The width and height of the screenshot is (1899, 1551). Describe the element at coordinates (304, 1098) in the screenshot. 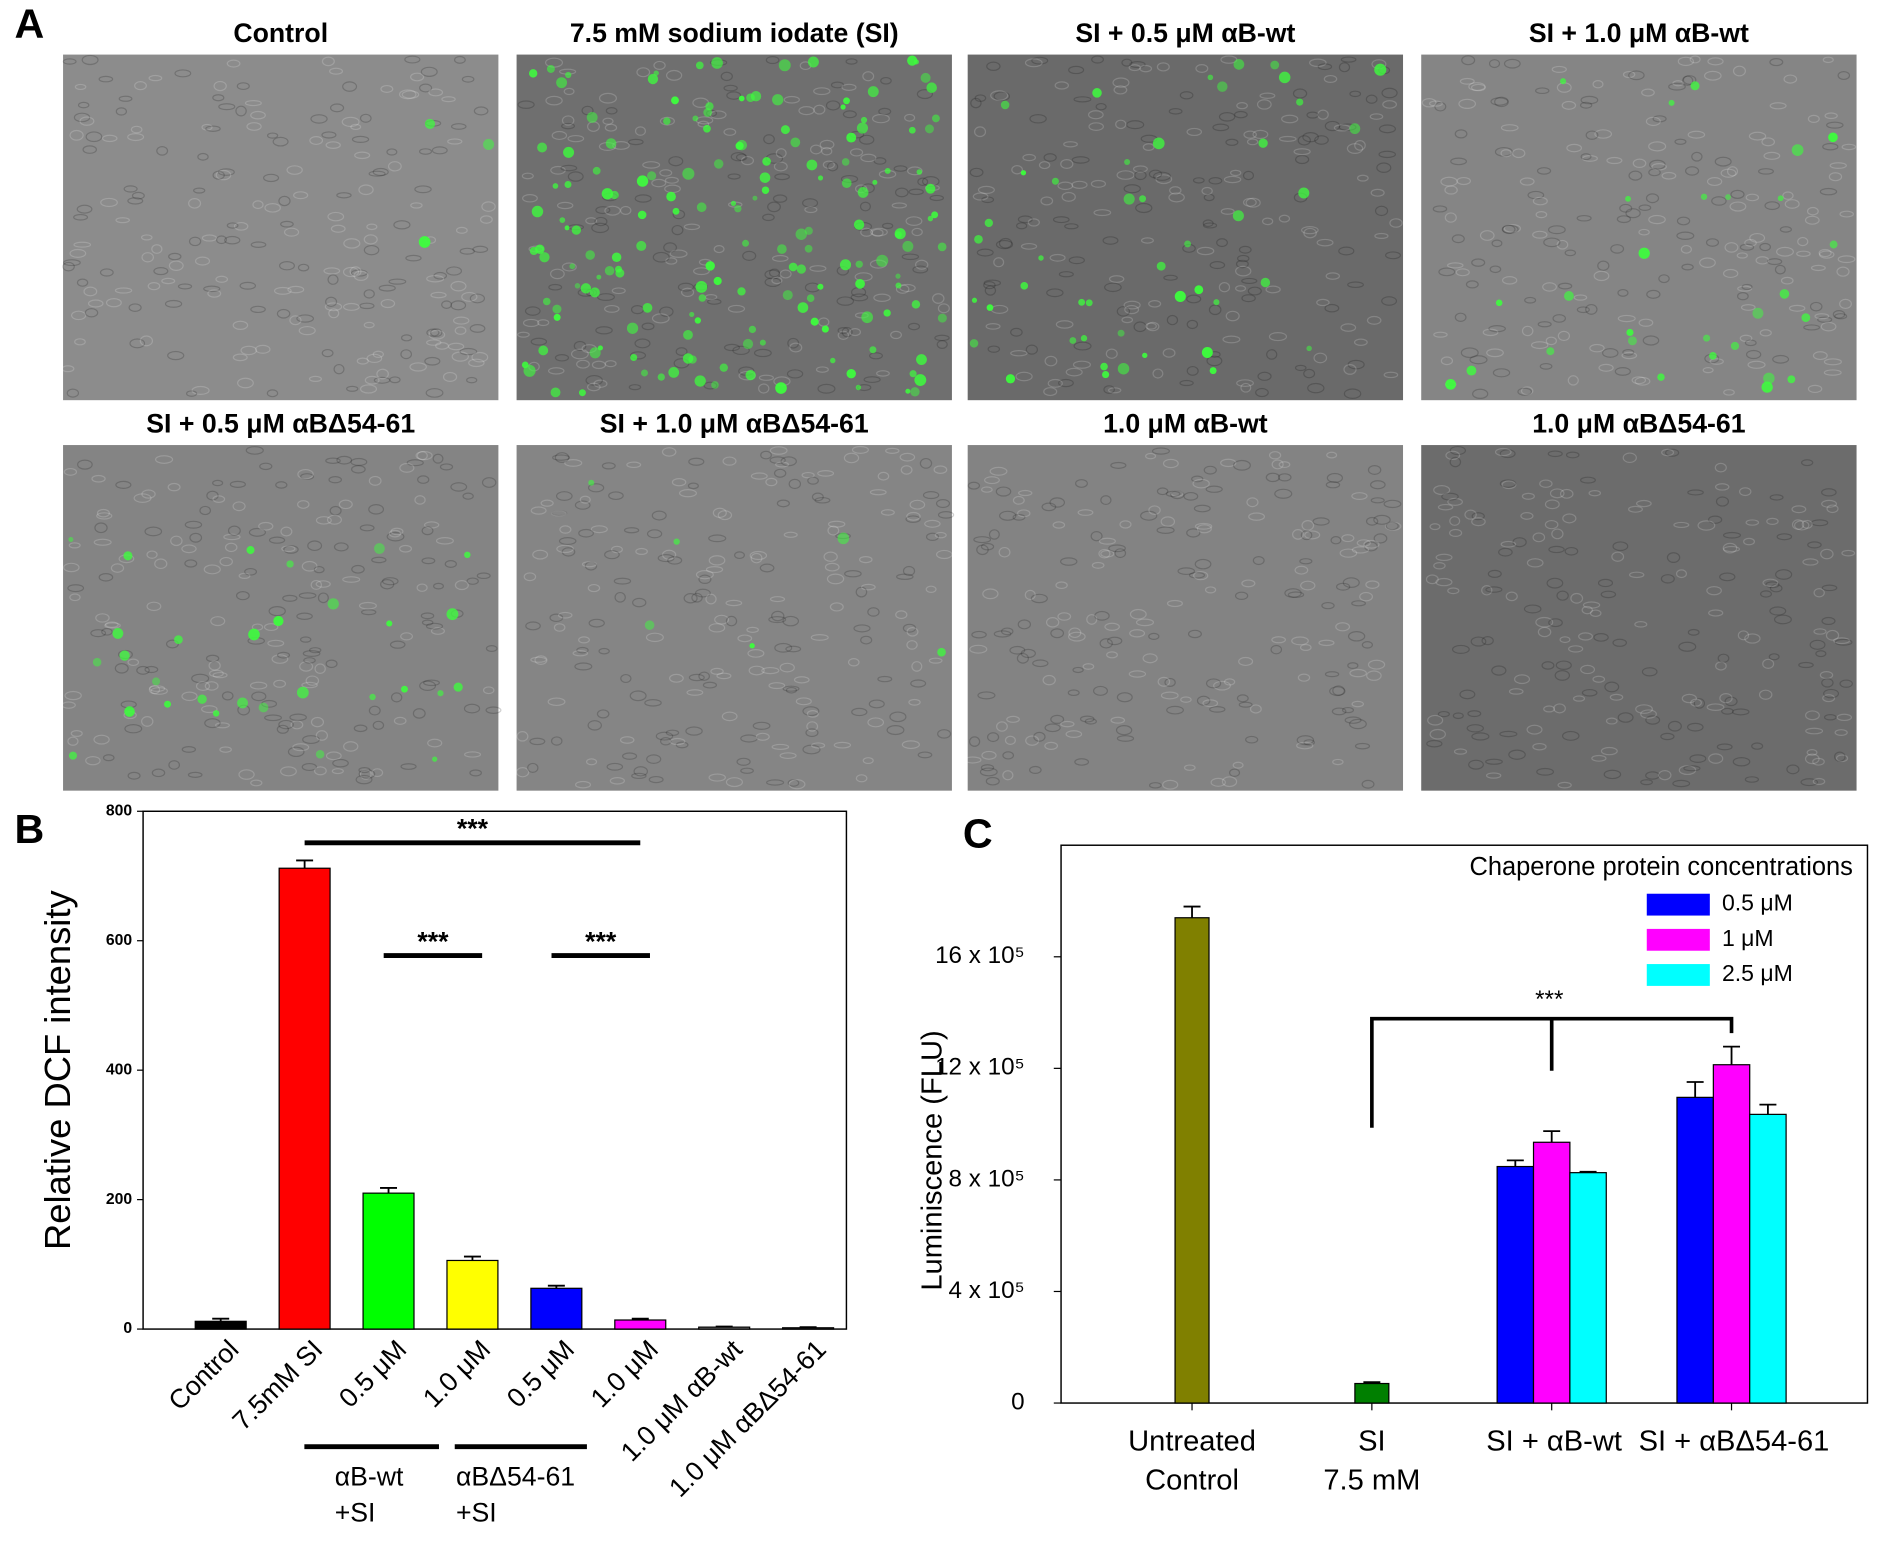

I see `bar` at that location.